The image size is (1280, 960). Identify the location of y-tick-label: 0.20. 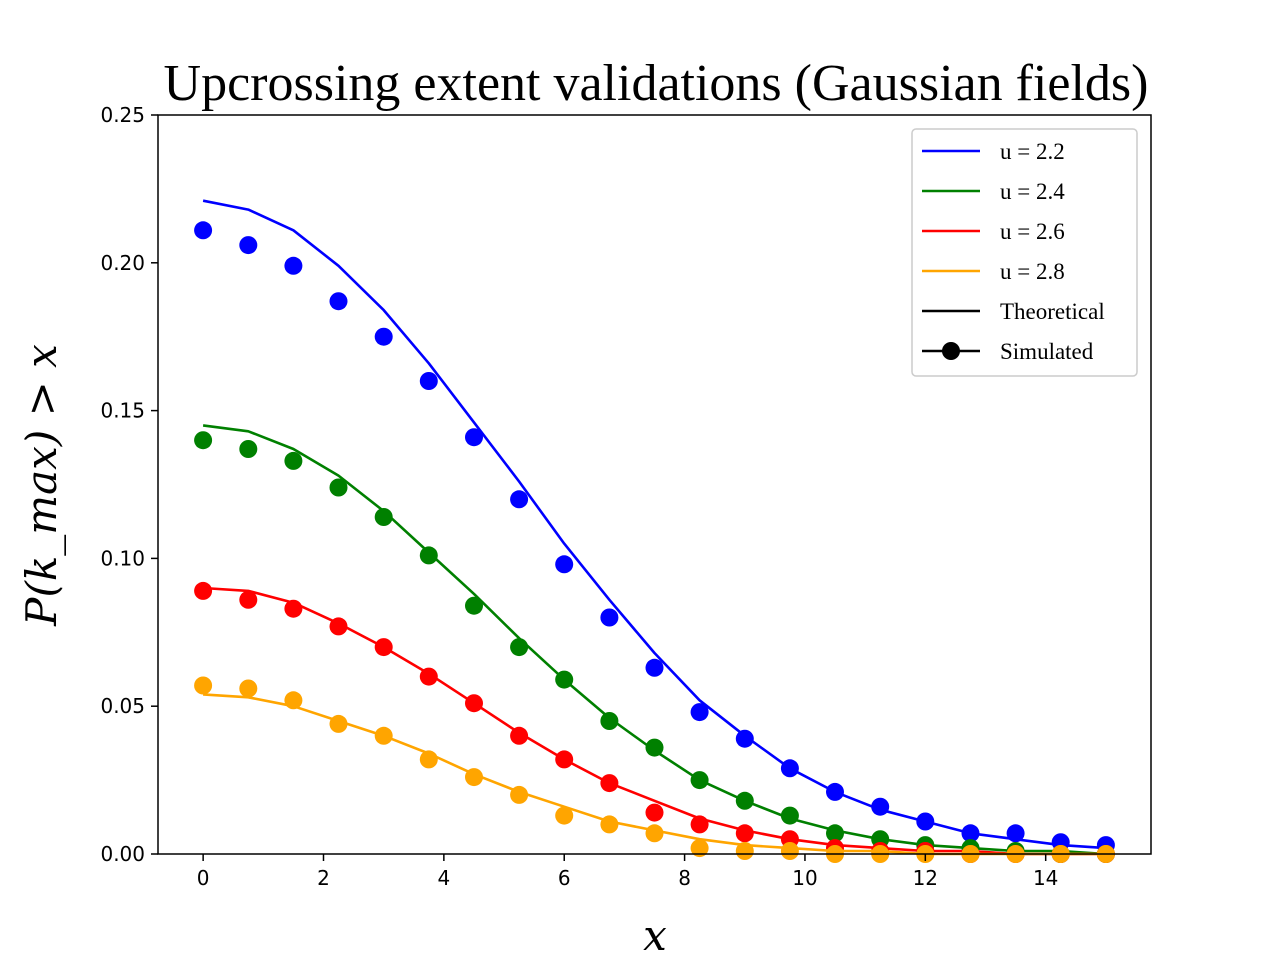
(122, 263).